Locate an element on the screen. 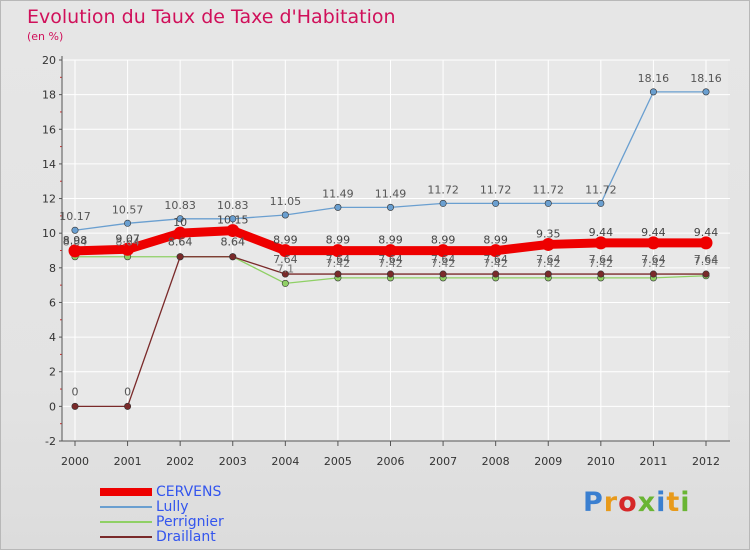 Image resolution: width=750 pixels, height=550 pixels. legend-label: CERVENS is located at coordinates (189, 492).